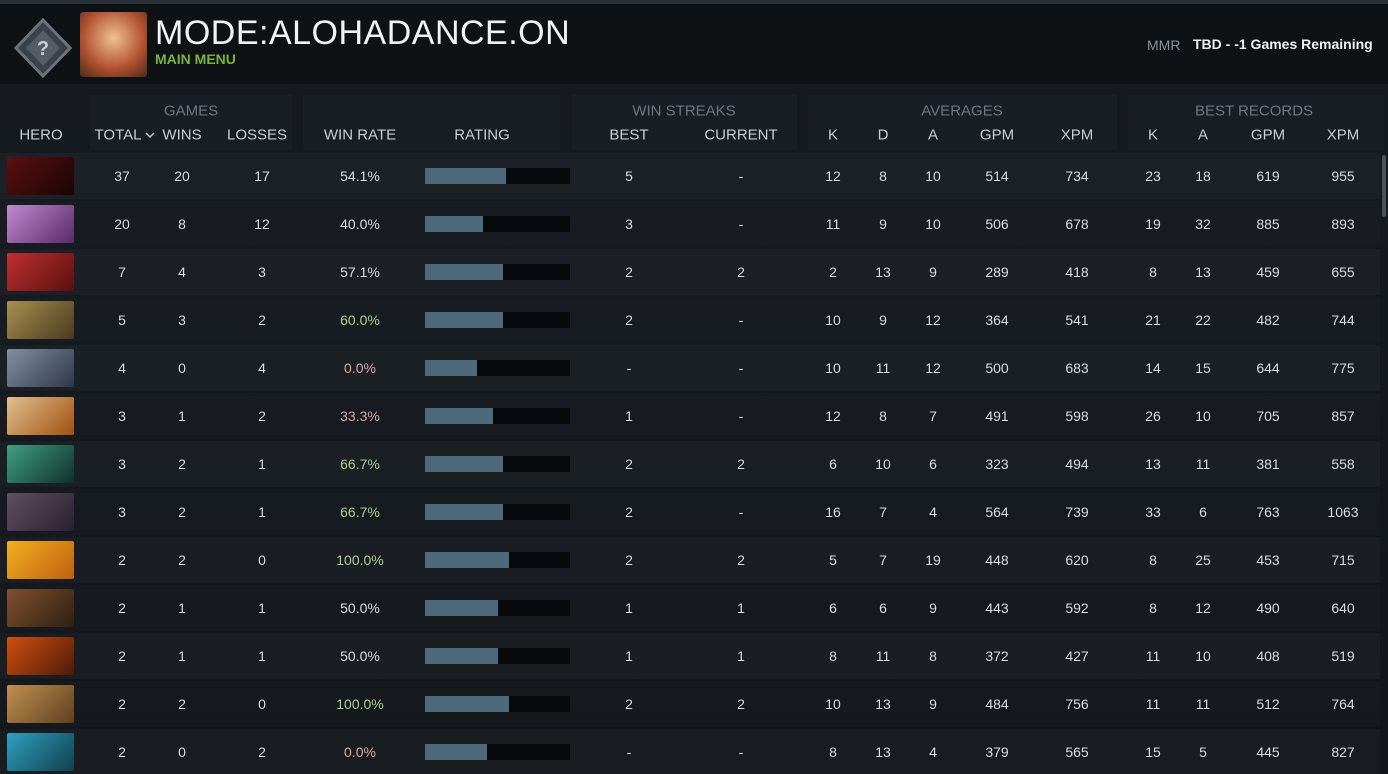  What do you see at coordinates (962, 122) in the screenshot?
I see `averages-panel` at bounding box center [962, 122].